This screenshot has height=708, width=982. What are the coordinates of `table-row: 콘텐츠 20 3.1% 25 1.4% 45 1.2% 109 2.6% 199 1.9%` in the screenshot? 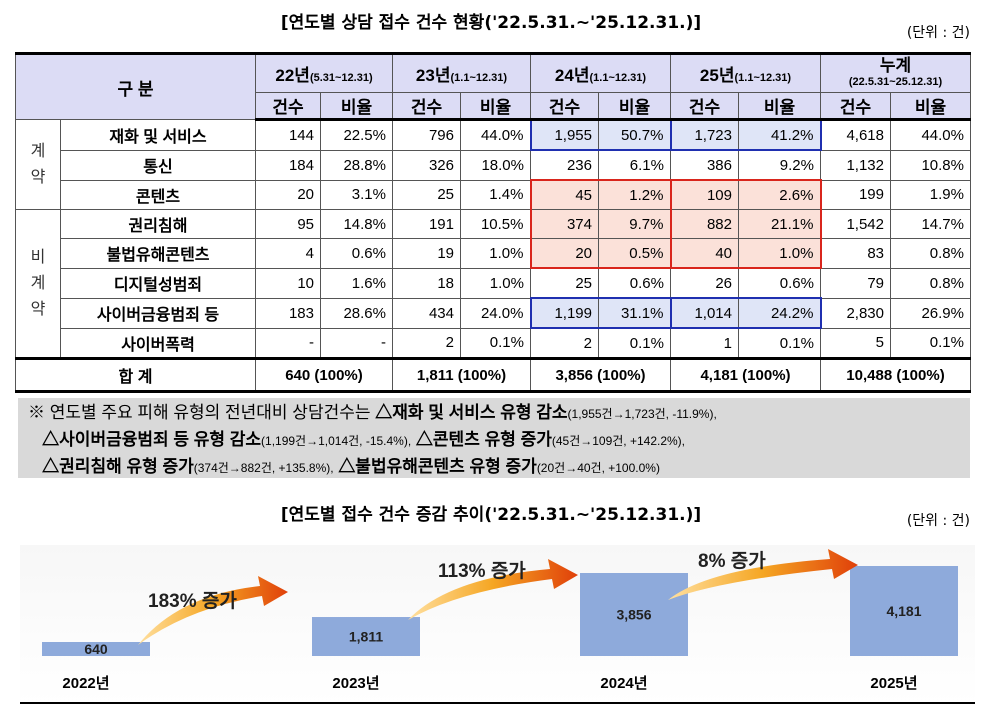 It's located at (493, 194).